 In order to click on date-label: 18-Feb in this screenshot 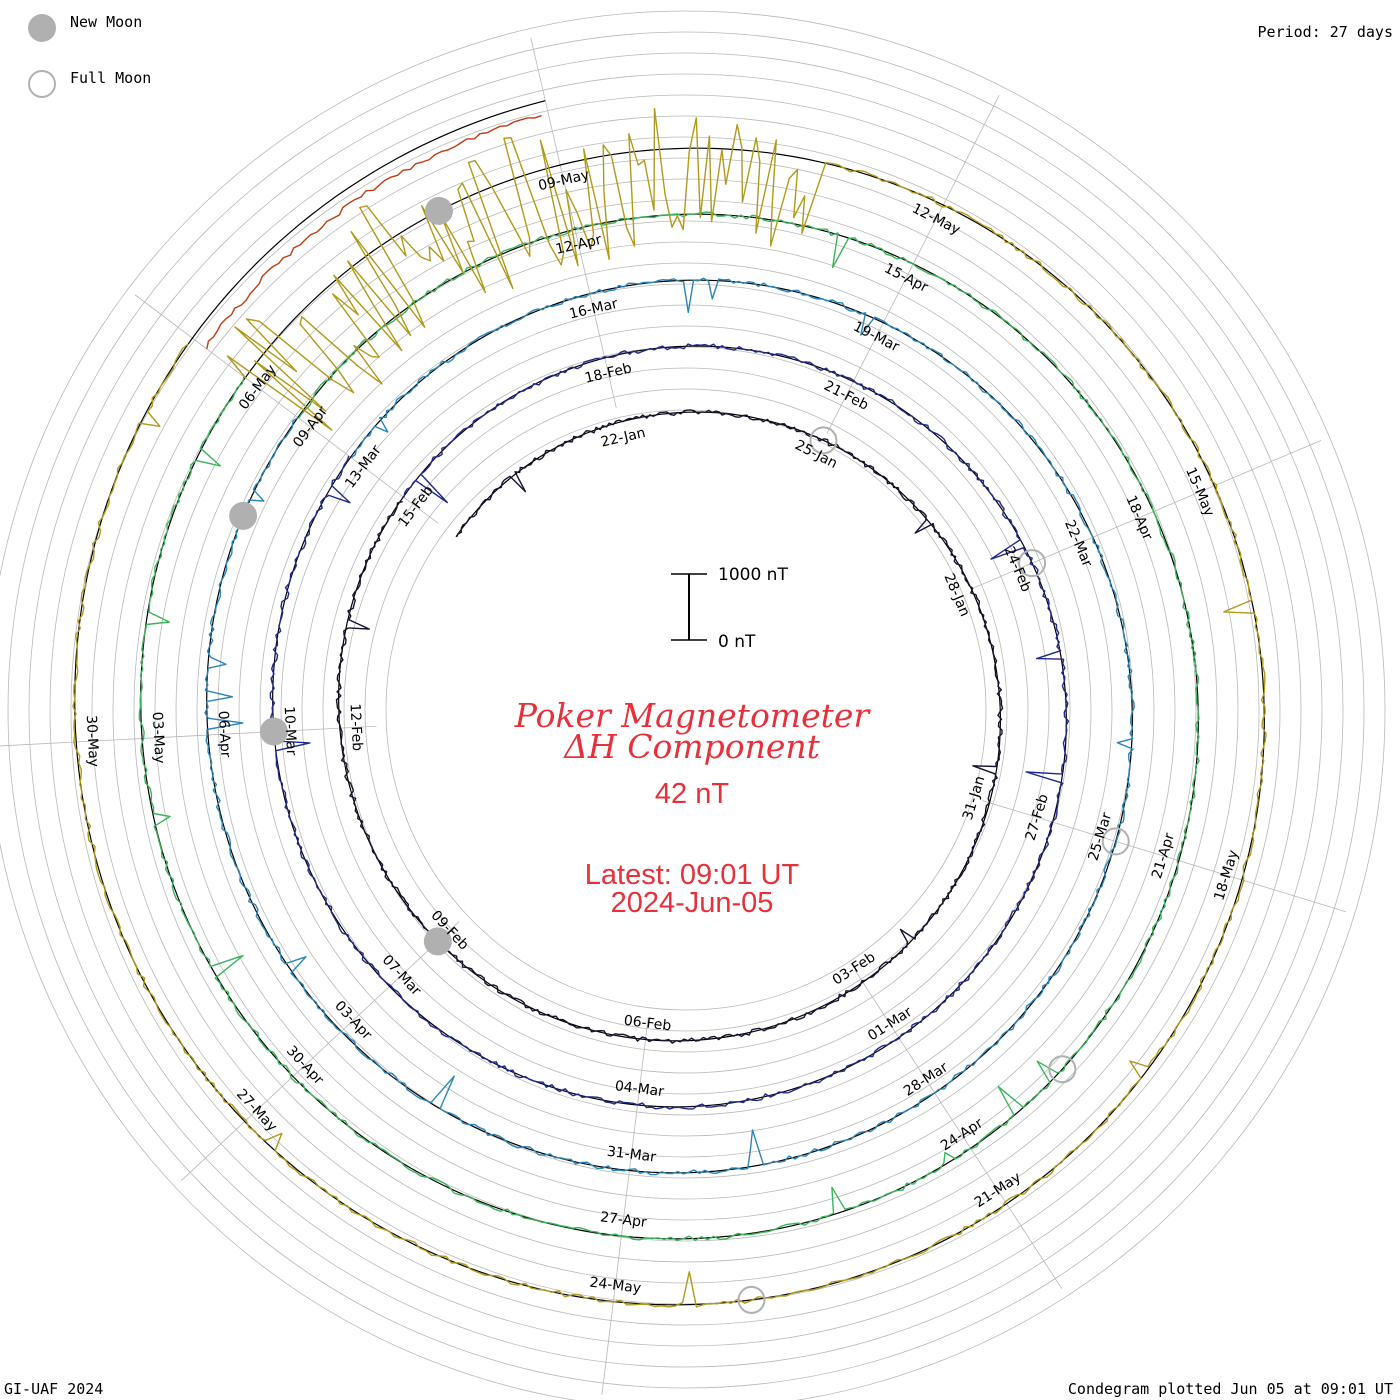, I will do `click(608, 373)`.